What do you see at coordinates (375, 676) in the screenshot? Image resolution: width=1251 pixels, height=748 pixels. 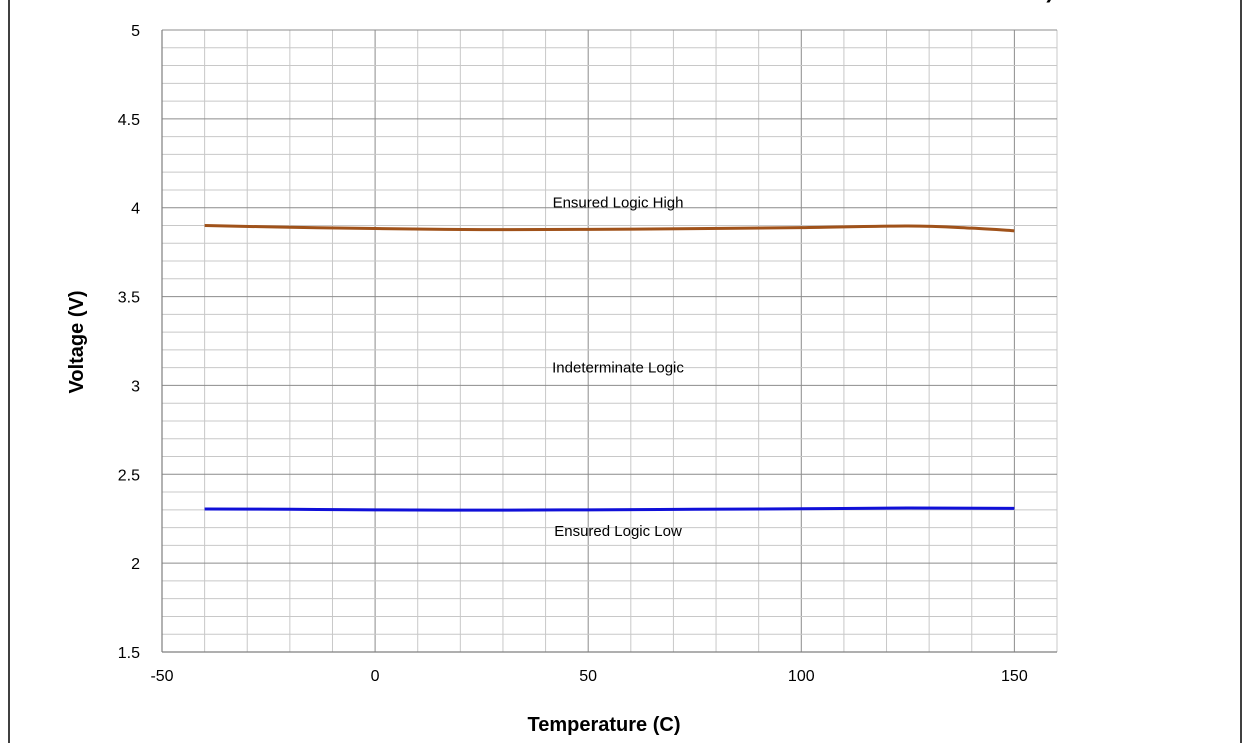 I see `x-tick-label: 0` at bounding box center [375, 676].